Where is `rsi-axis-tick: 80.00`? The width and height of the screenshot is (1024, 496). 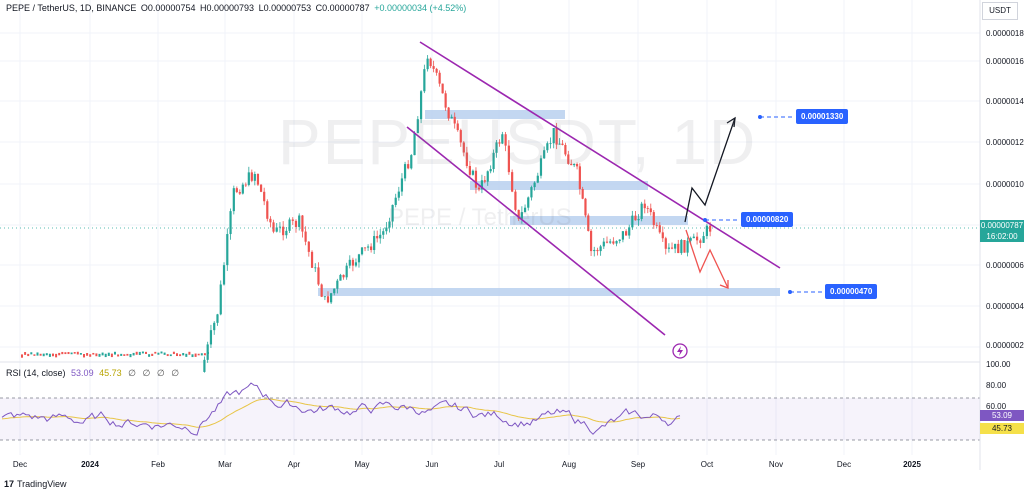
rsi-axis-tick: 80.00 is located at coordinates (996, 385).